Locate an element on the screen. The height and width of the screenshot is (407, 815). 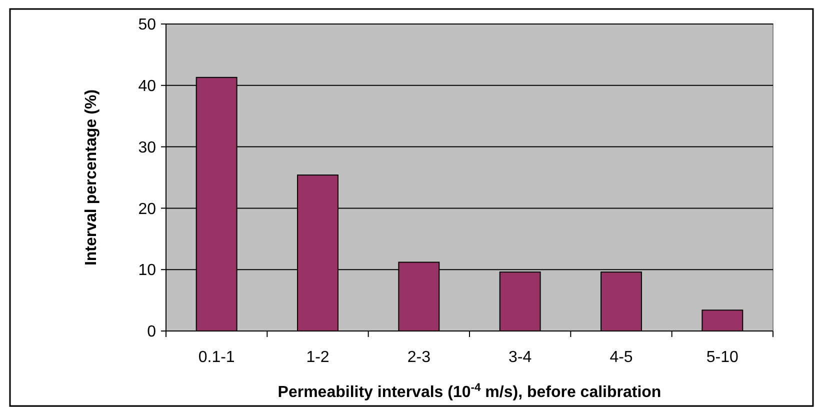
y-tick-label: 10 is located at coordinates (147, 271).